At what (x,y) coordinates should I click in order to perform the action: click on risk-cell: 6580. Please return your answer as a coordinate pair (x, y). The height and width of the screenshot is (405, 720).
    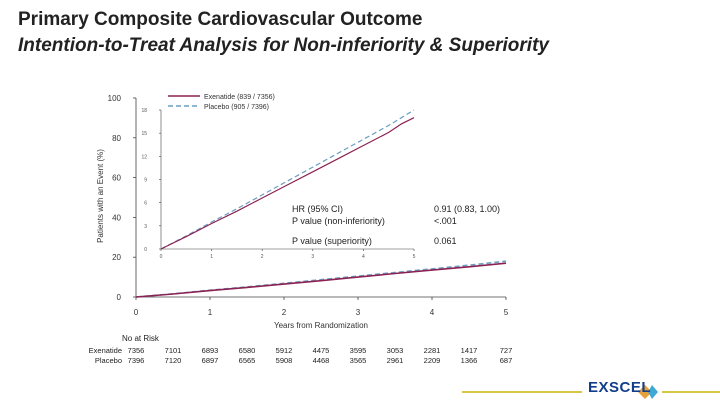
    Looking at the image, I should click on (247, 350).